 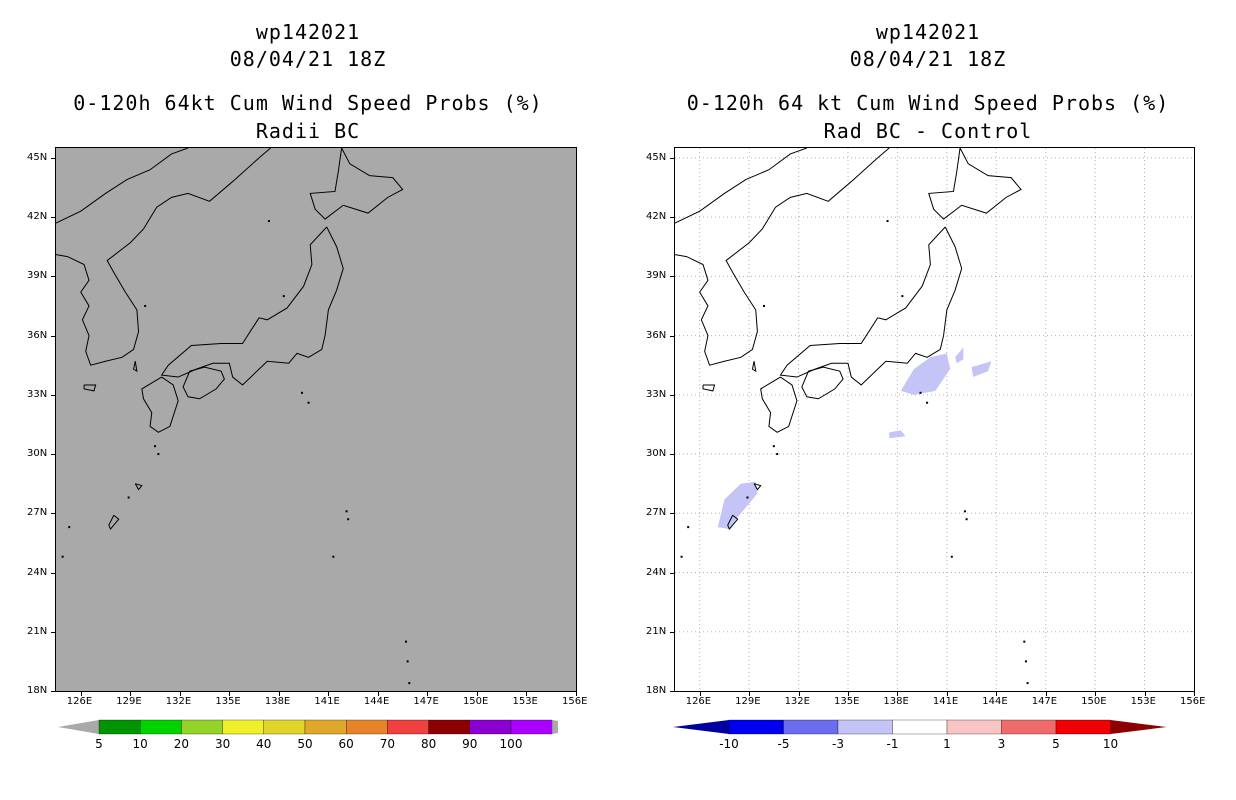 I want to click on left-datetime: 08/04/21 18Z, so click(x=308, y=59).